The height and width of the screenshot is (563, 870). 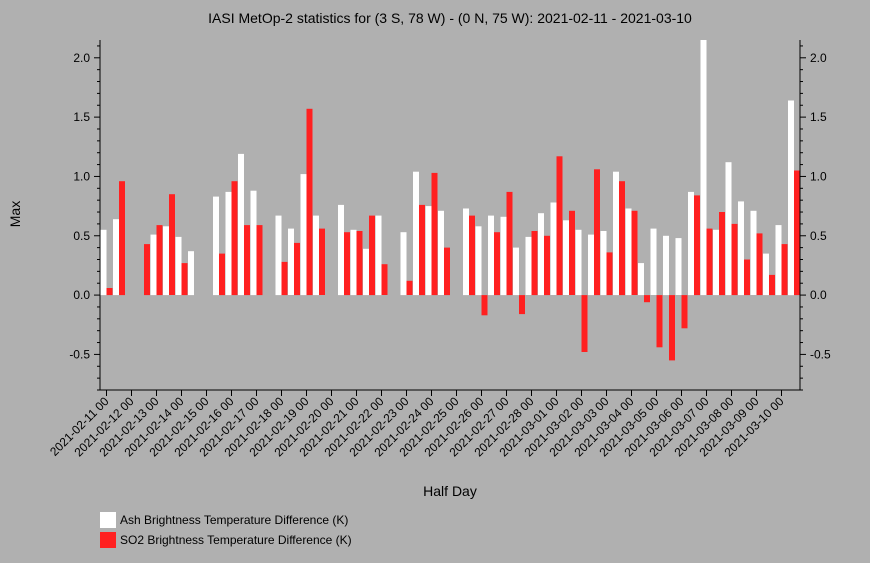 I want to click on y-tick-label-right: 1.0, so click(x=818, y=176).